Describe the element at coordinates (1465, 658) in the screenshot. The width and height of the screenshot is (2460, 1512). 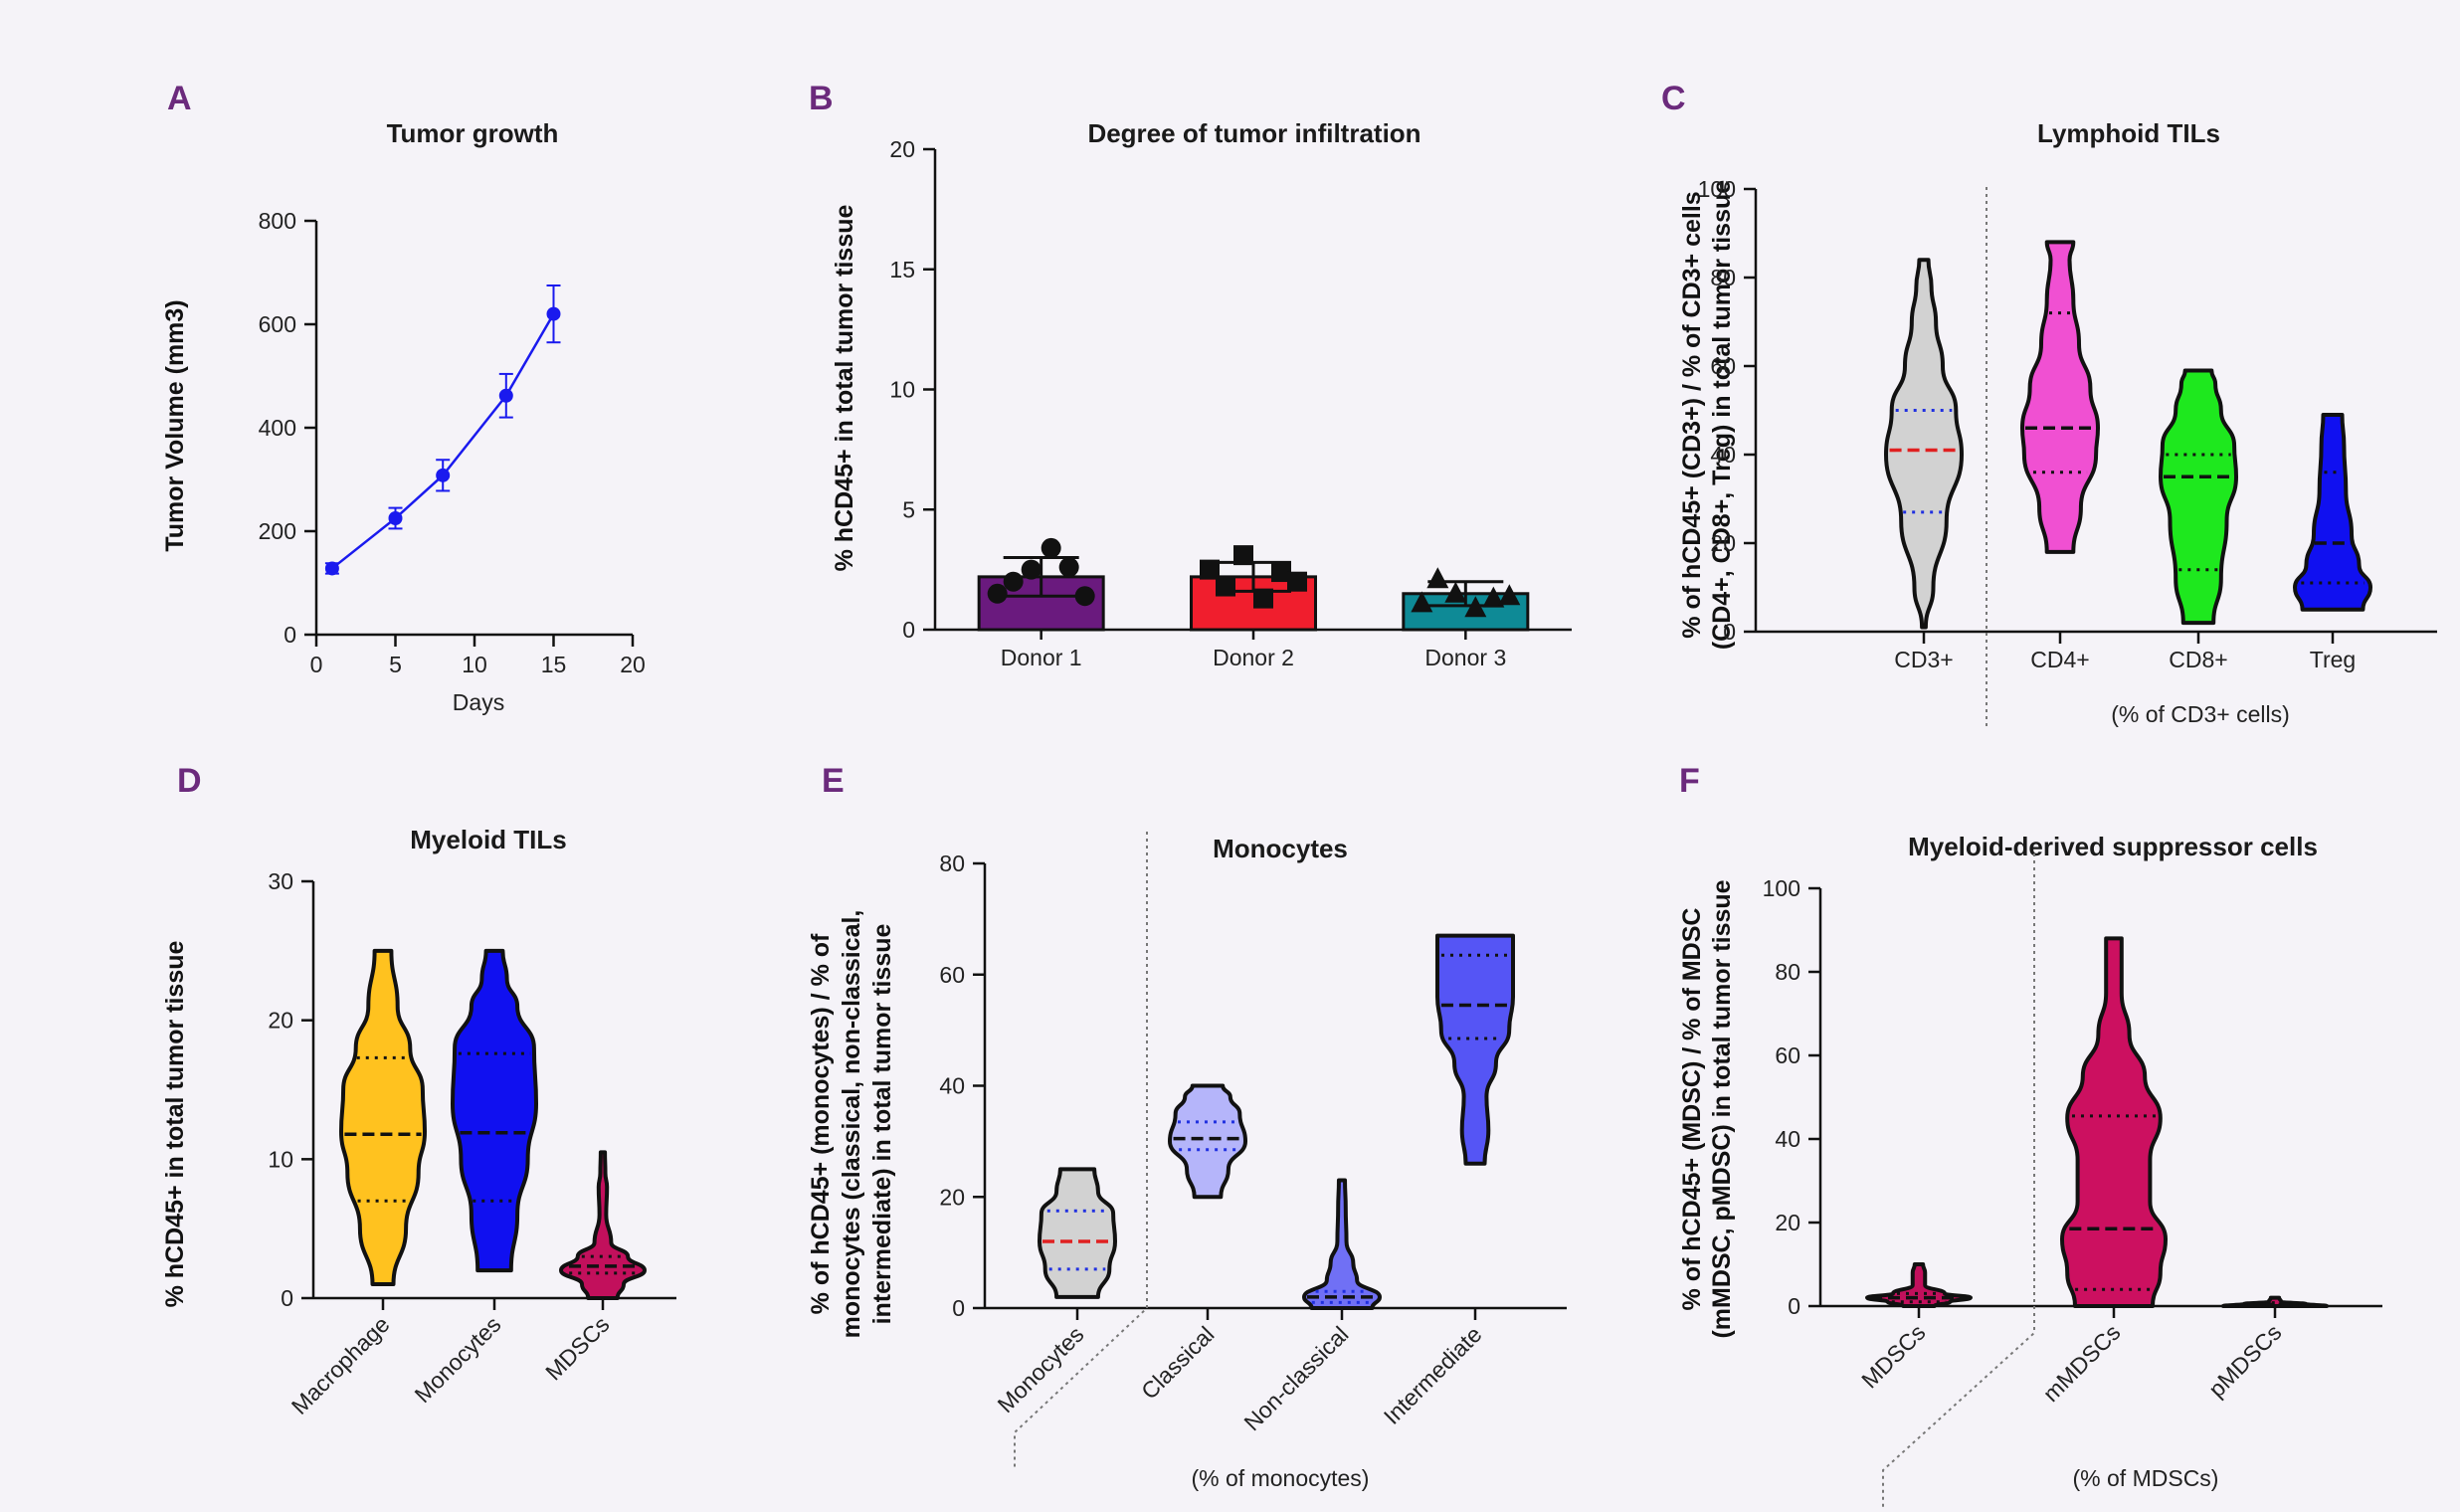
I see `x-tick-label-b: Donor 3` at that location.